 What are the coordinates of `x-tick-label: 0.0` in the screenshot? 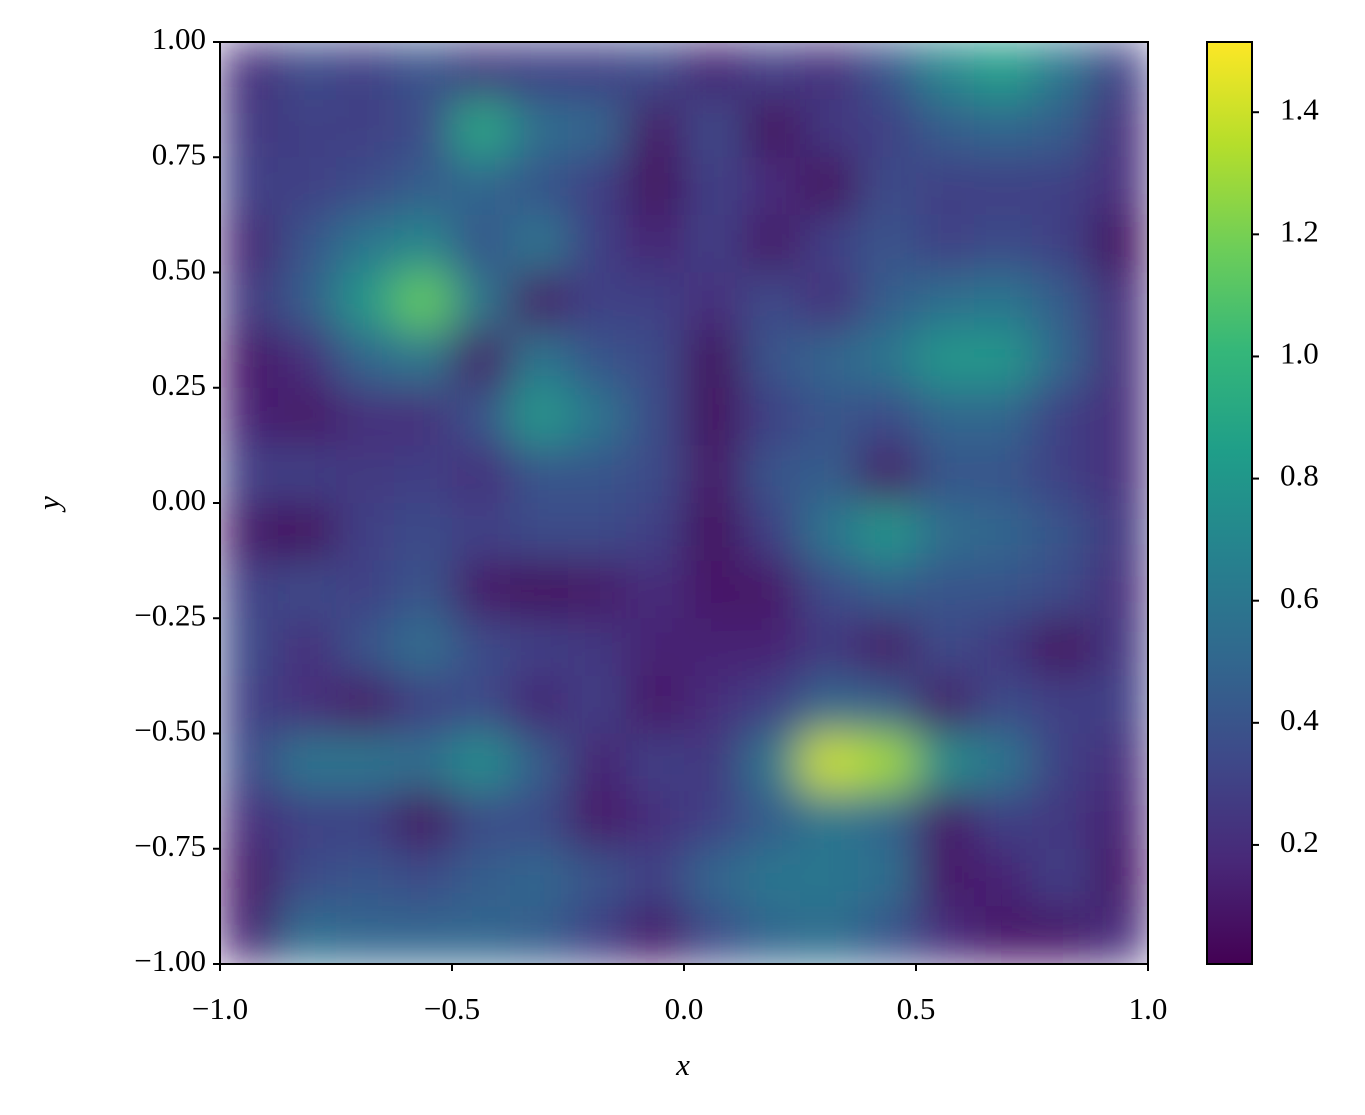 It's located at (684, 1008).